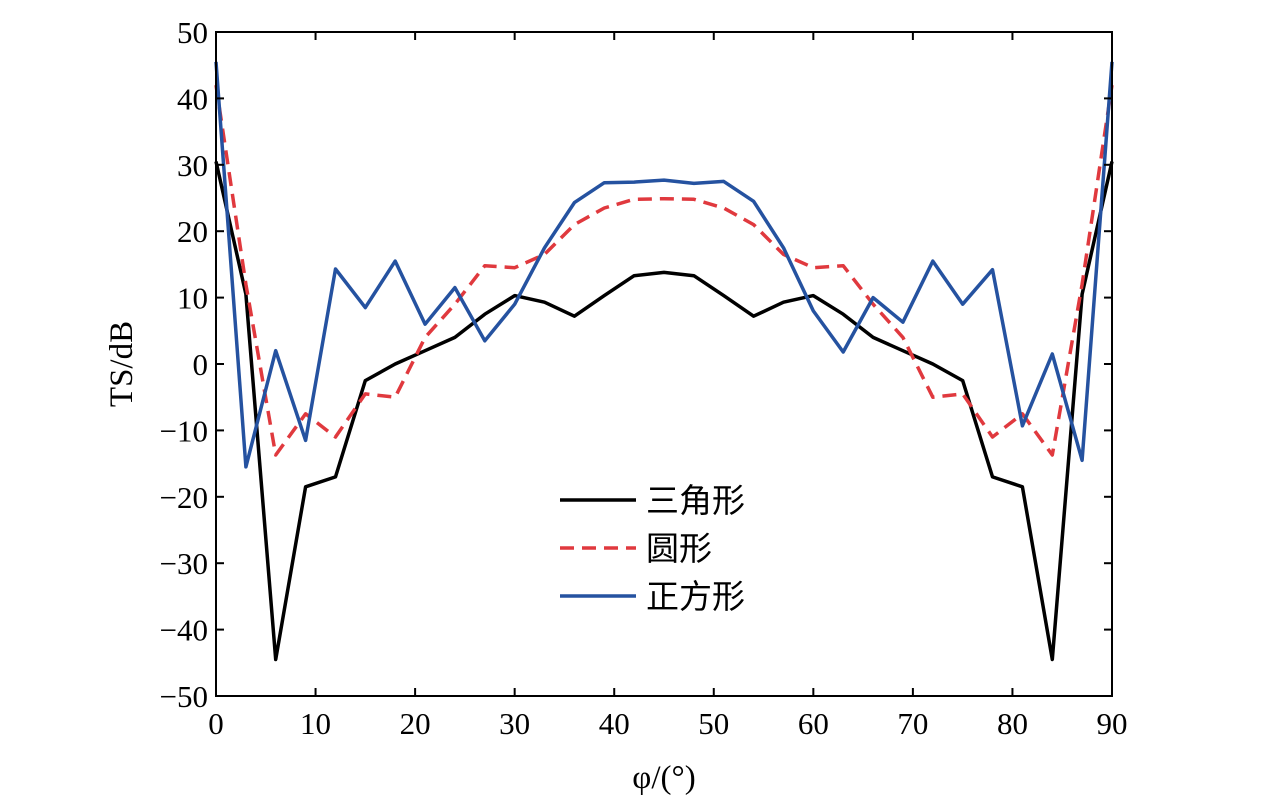 The height and width of the screenshot is (802, 1276). What do you see at coordinates (184, 563) in the screenshot?
I see `y-tick-label: −30` at bounding box center [184, 563].